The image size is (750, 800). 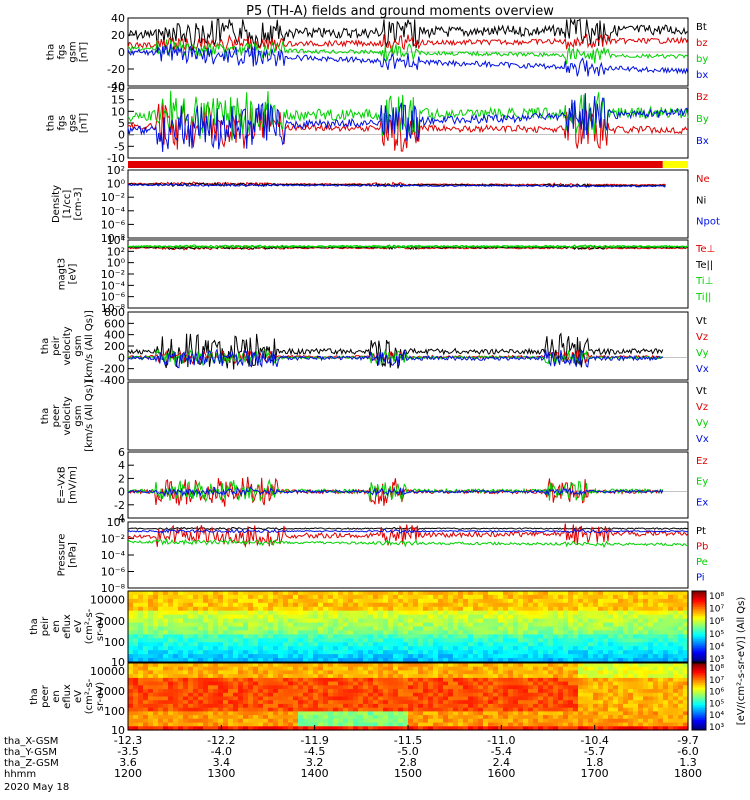 I want to click on colorbar-lower-swatch, so click(x=699, y=692).